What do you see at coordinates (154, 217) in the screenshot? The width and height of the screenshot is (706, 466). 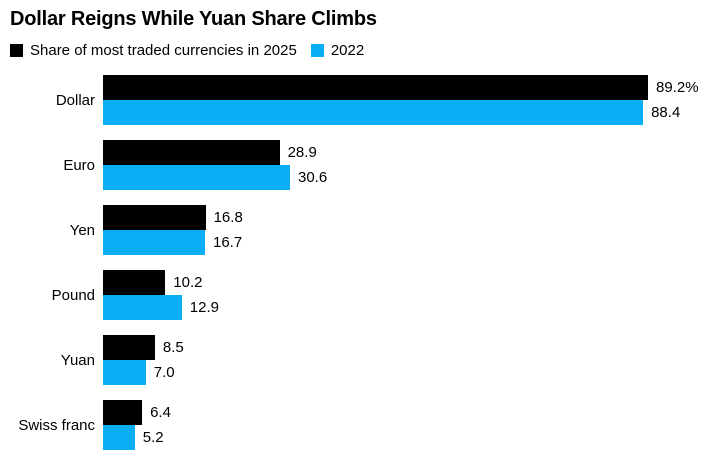 I see `bar-2025-yen` at bounding box center [154, 217].